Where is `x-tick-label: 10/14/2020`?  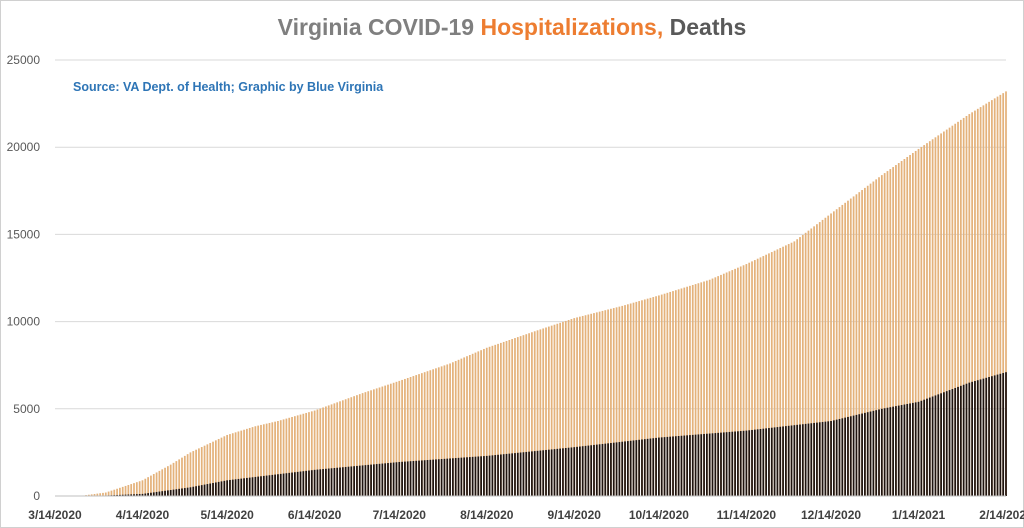 x-tick-label: 10/14/2020 is located at coordinates (659, 515).